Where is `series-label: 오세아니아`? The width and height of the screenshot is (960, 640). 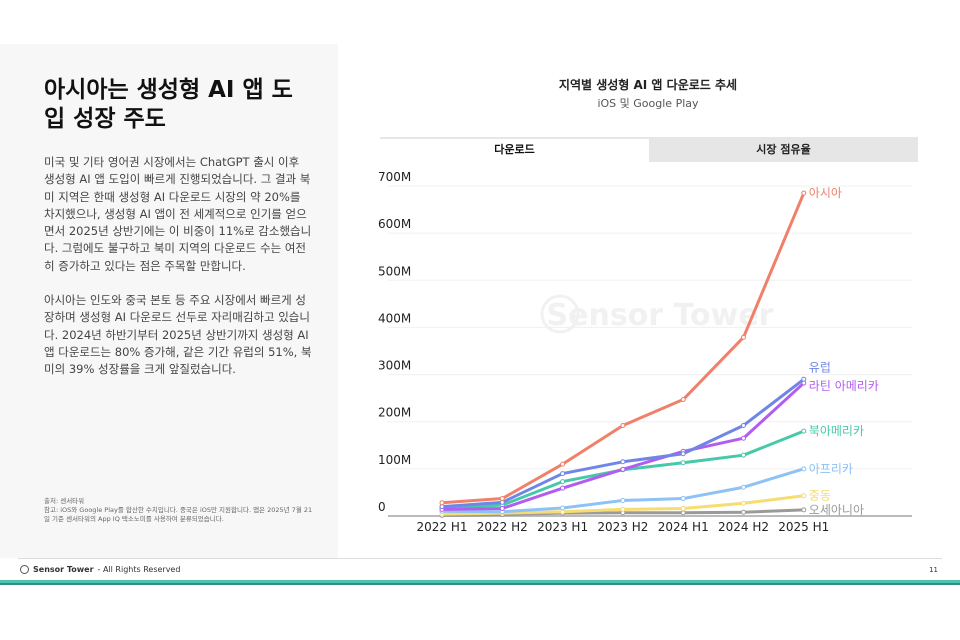 series-label: 오세아니아 is located at coordinates (836, 510).